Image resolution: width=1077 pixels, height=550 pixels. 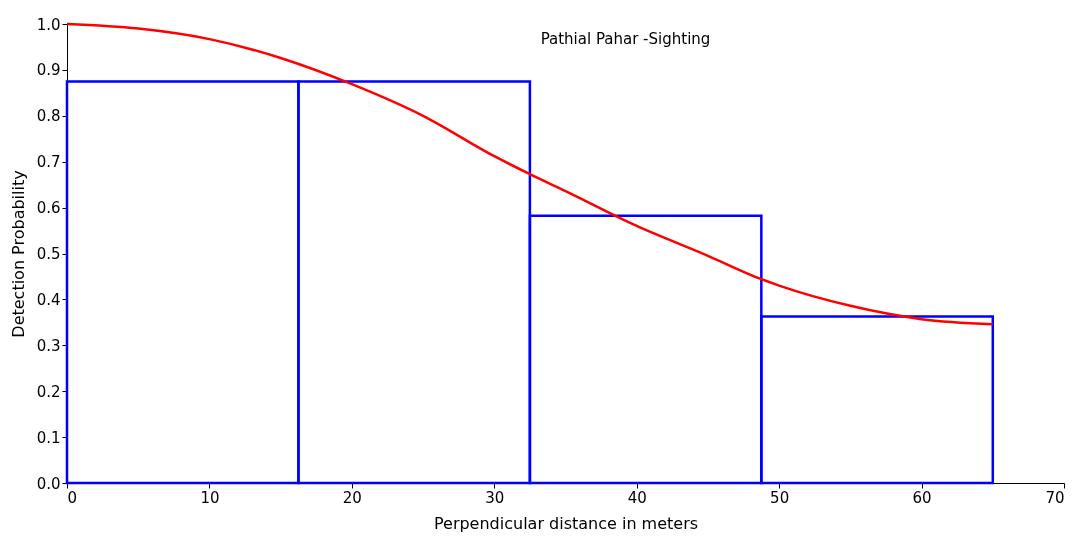 I want to click on y-tick-label: 0.7, so click(x=48, y=162).